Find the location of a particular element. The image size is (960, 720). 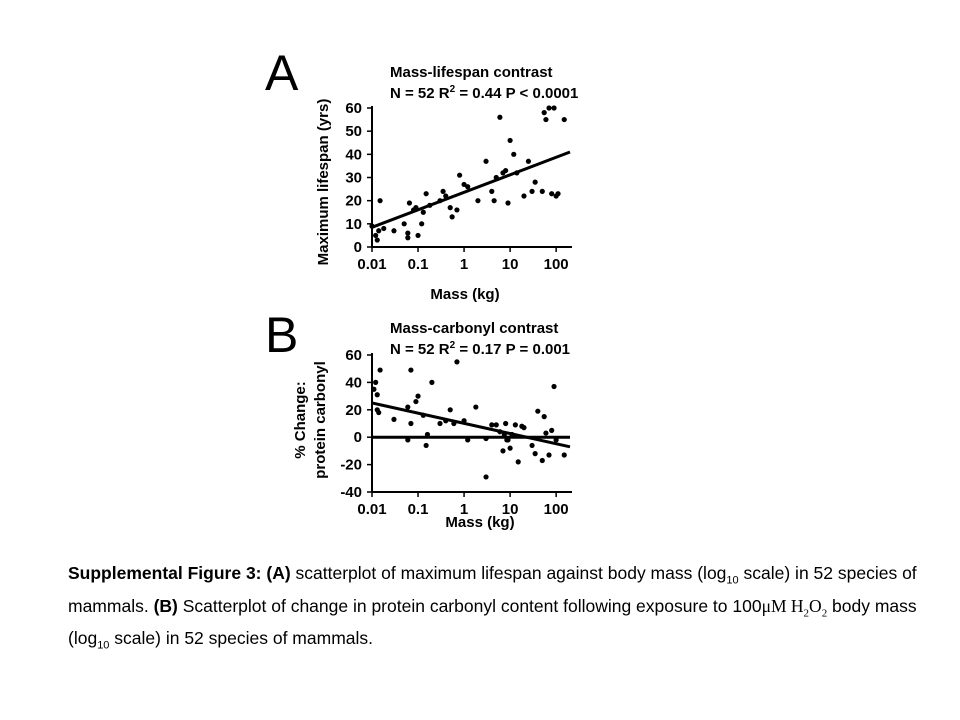

lifespan-y-tick-label: 10 is located at coordinates (353, 224).